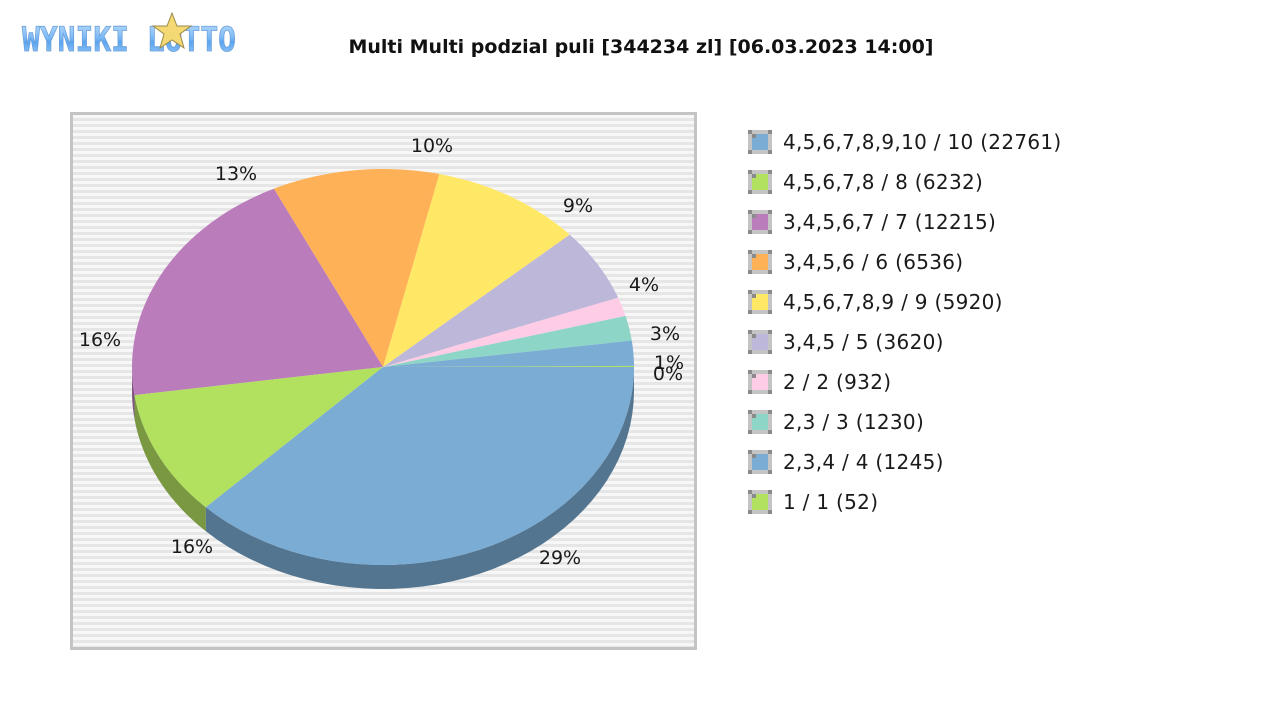 Image resolution: width=1280 pixels, height=720 pixels. I want to click on legend-item: 3,4,5,6,7 / 7 (12215), so click(905, 222).